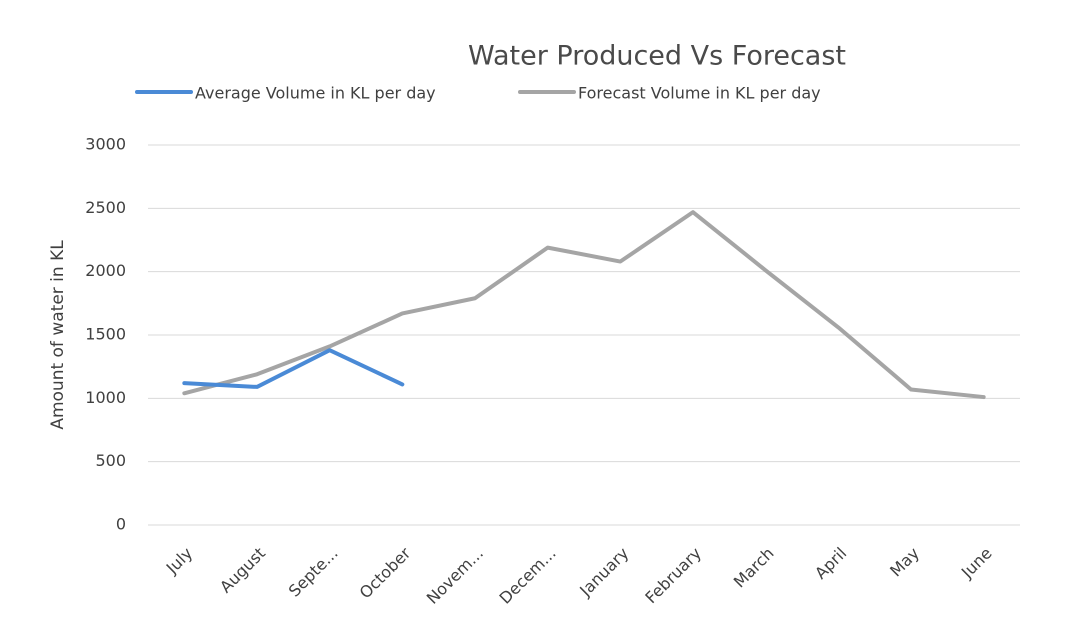 The width and height of the screenshot is (1077, 628). What do you see at coordinates (105, 207) in the screenshot?
I see `y-tick-label: 2500` at bounding box center [105, 207].